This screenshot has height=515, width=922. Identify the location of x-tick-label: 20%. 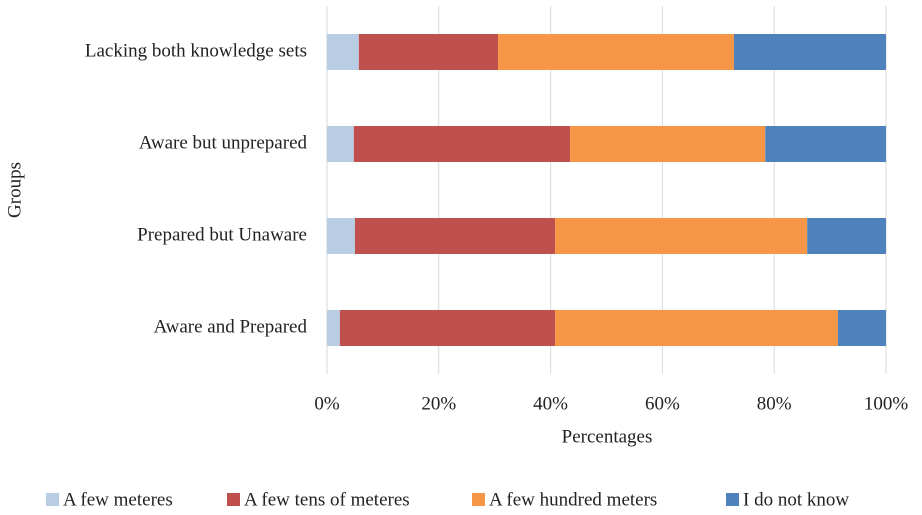
(438, 403).